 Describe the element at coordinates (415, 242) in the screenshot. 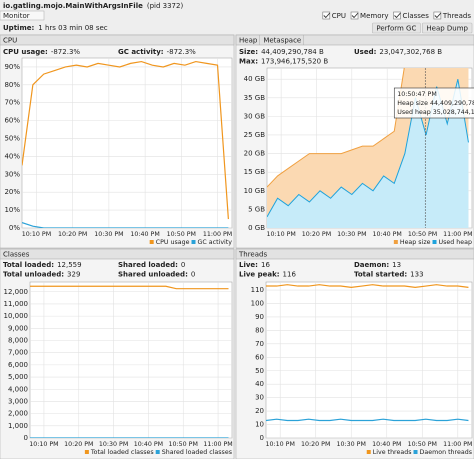

I see `legend-label: Heap size` at that location.